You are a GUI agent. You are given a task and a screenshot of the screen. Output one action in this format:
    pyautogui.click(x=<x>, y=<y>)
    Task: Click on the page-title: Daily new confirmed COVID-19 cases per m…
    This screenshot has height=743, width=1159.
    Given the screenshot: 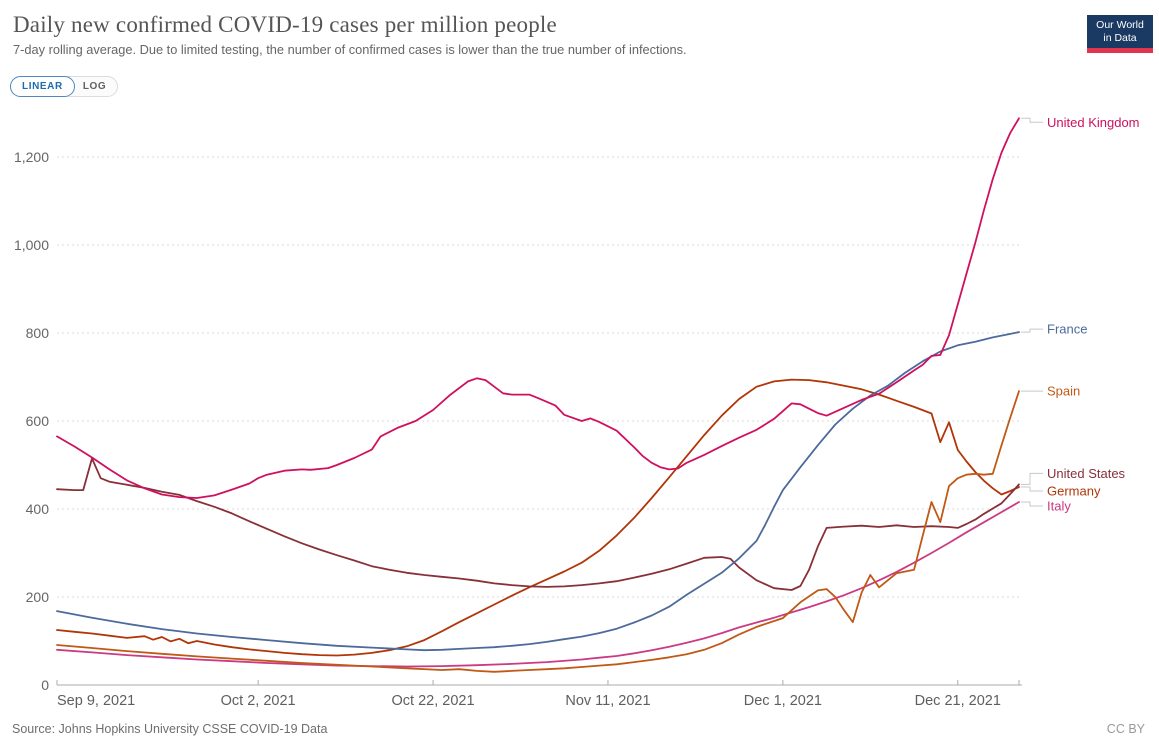 What is the action you would take?
    pyautogui.click(x=285, y=24)
    